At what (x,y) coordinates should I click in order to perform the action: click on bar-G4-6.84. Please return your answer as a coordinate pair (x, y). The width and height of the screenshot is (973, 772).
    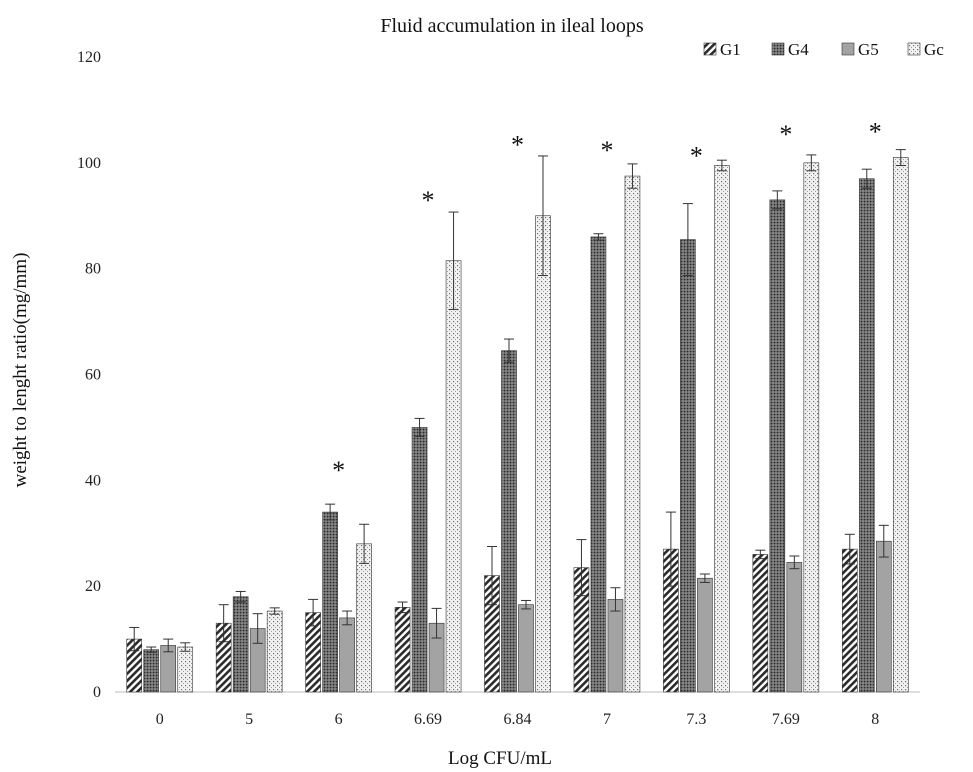
    Looking at the image, I should click on (509, 521).